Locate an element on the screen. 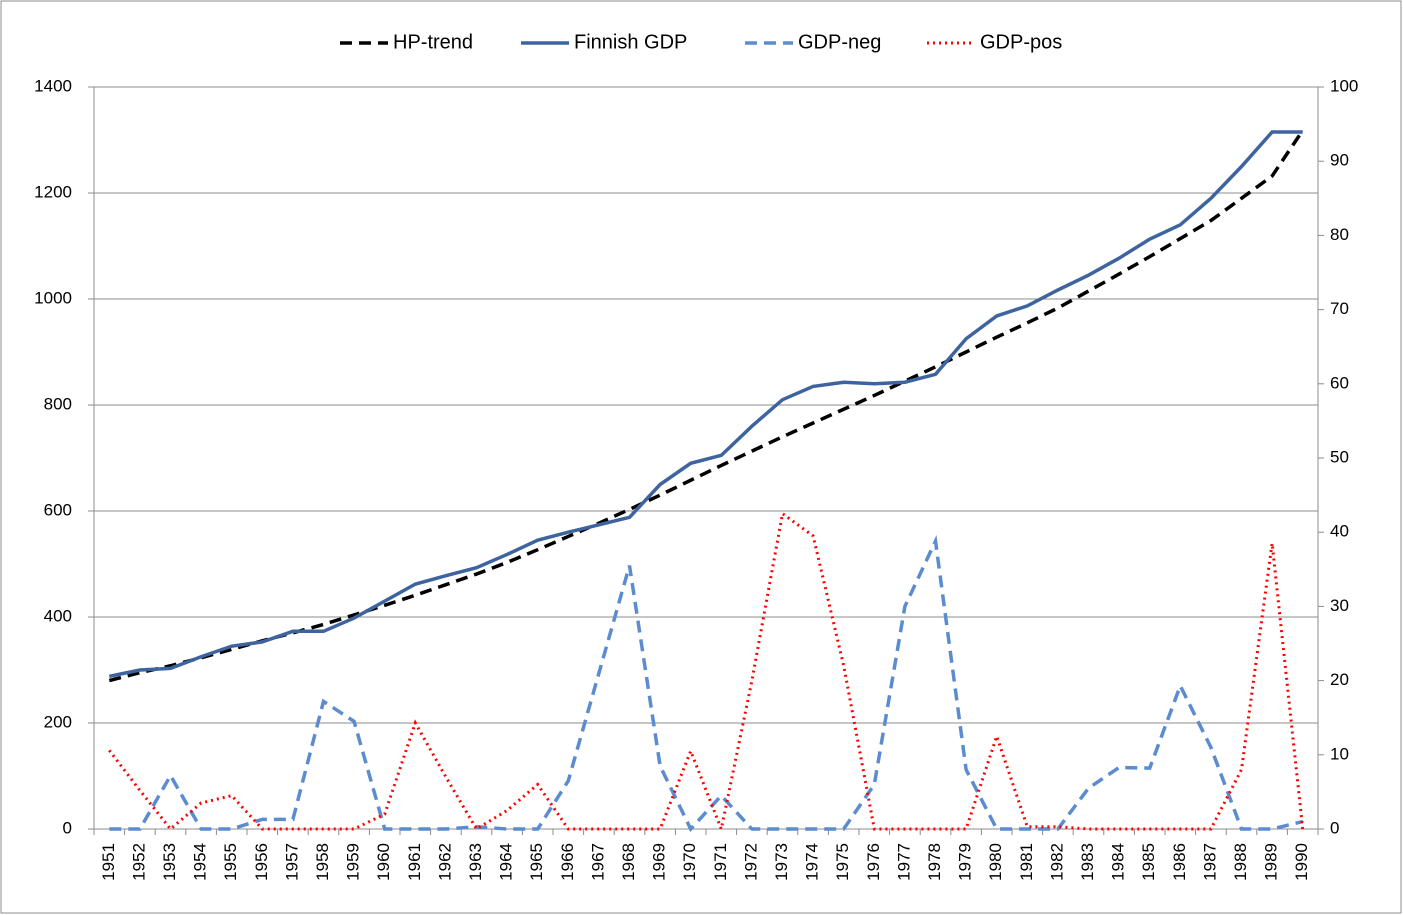 Image resolution: width=1403 pixels, height=915 pixels. x-tick-label: 1974 is located at coordinates (812, 862).